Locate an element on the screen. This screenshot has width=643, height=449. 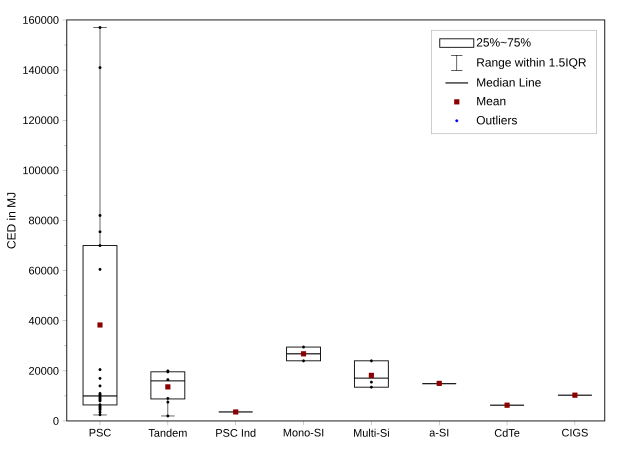
legend-label: Mean is located at coordinates (491, 101).